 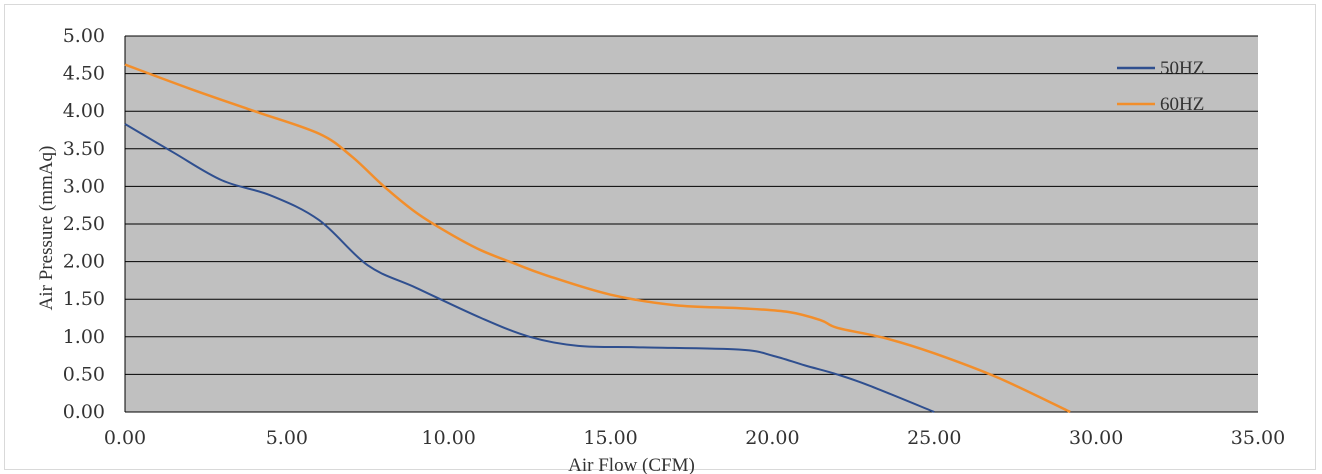 I want to click on y-axis-label: Air Pressure (mmAq), so click(x=46, y=228).